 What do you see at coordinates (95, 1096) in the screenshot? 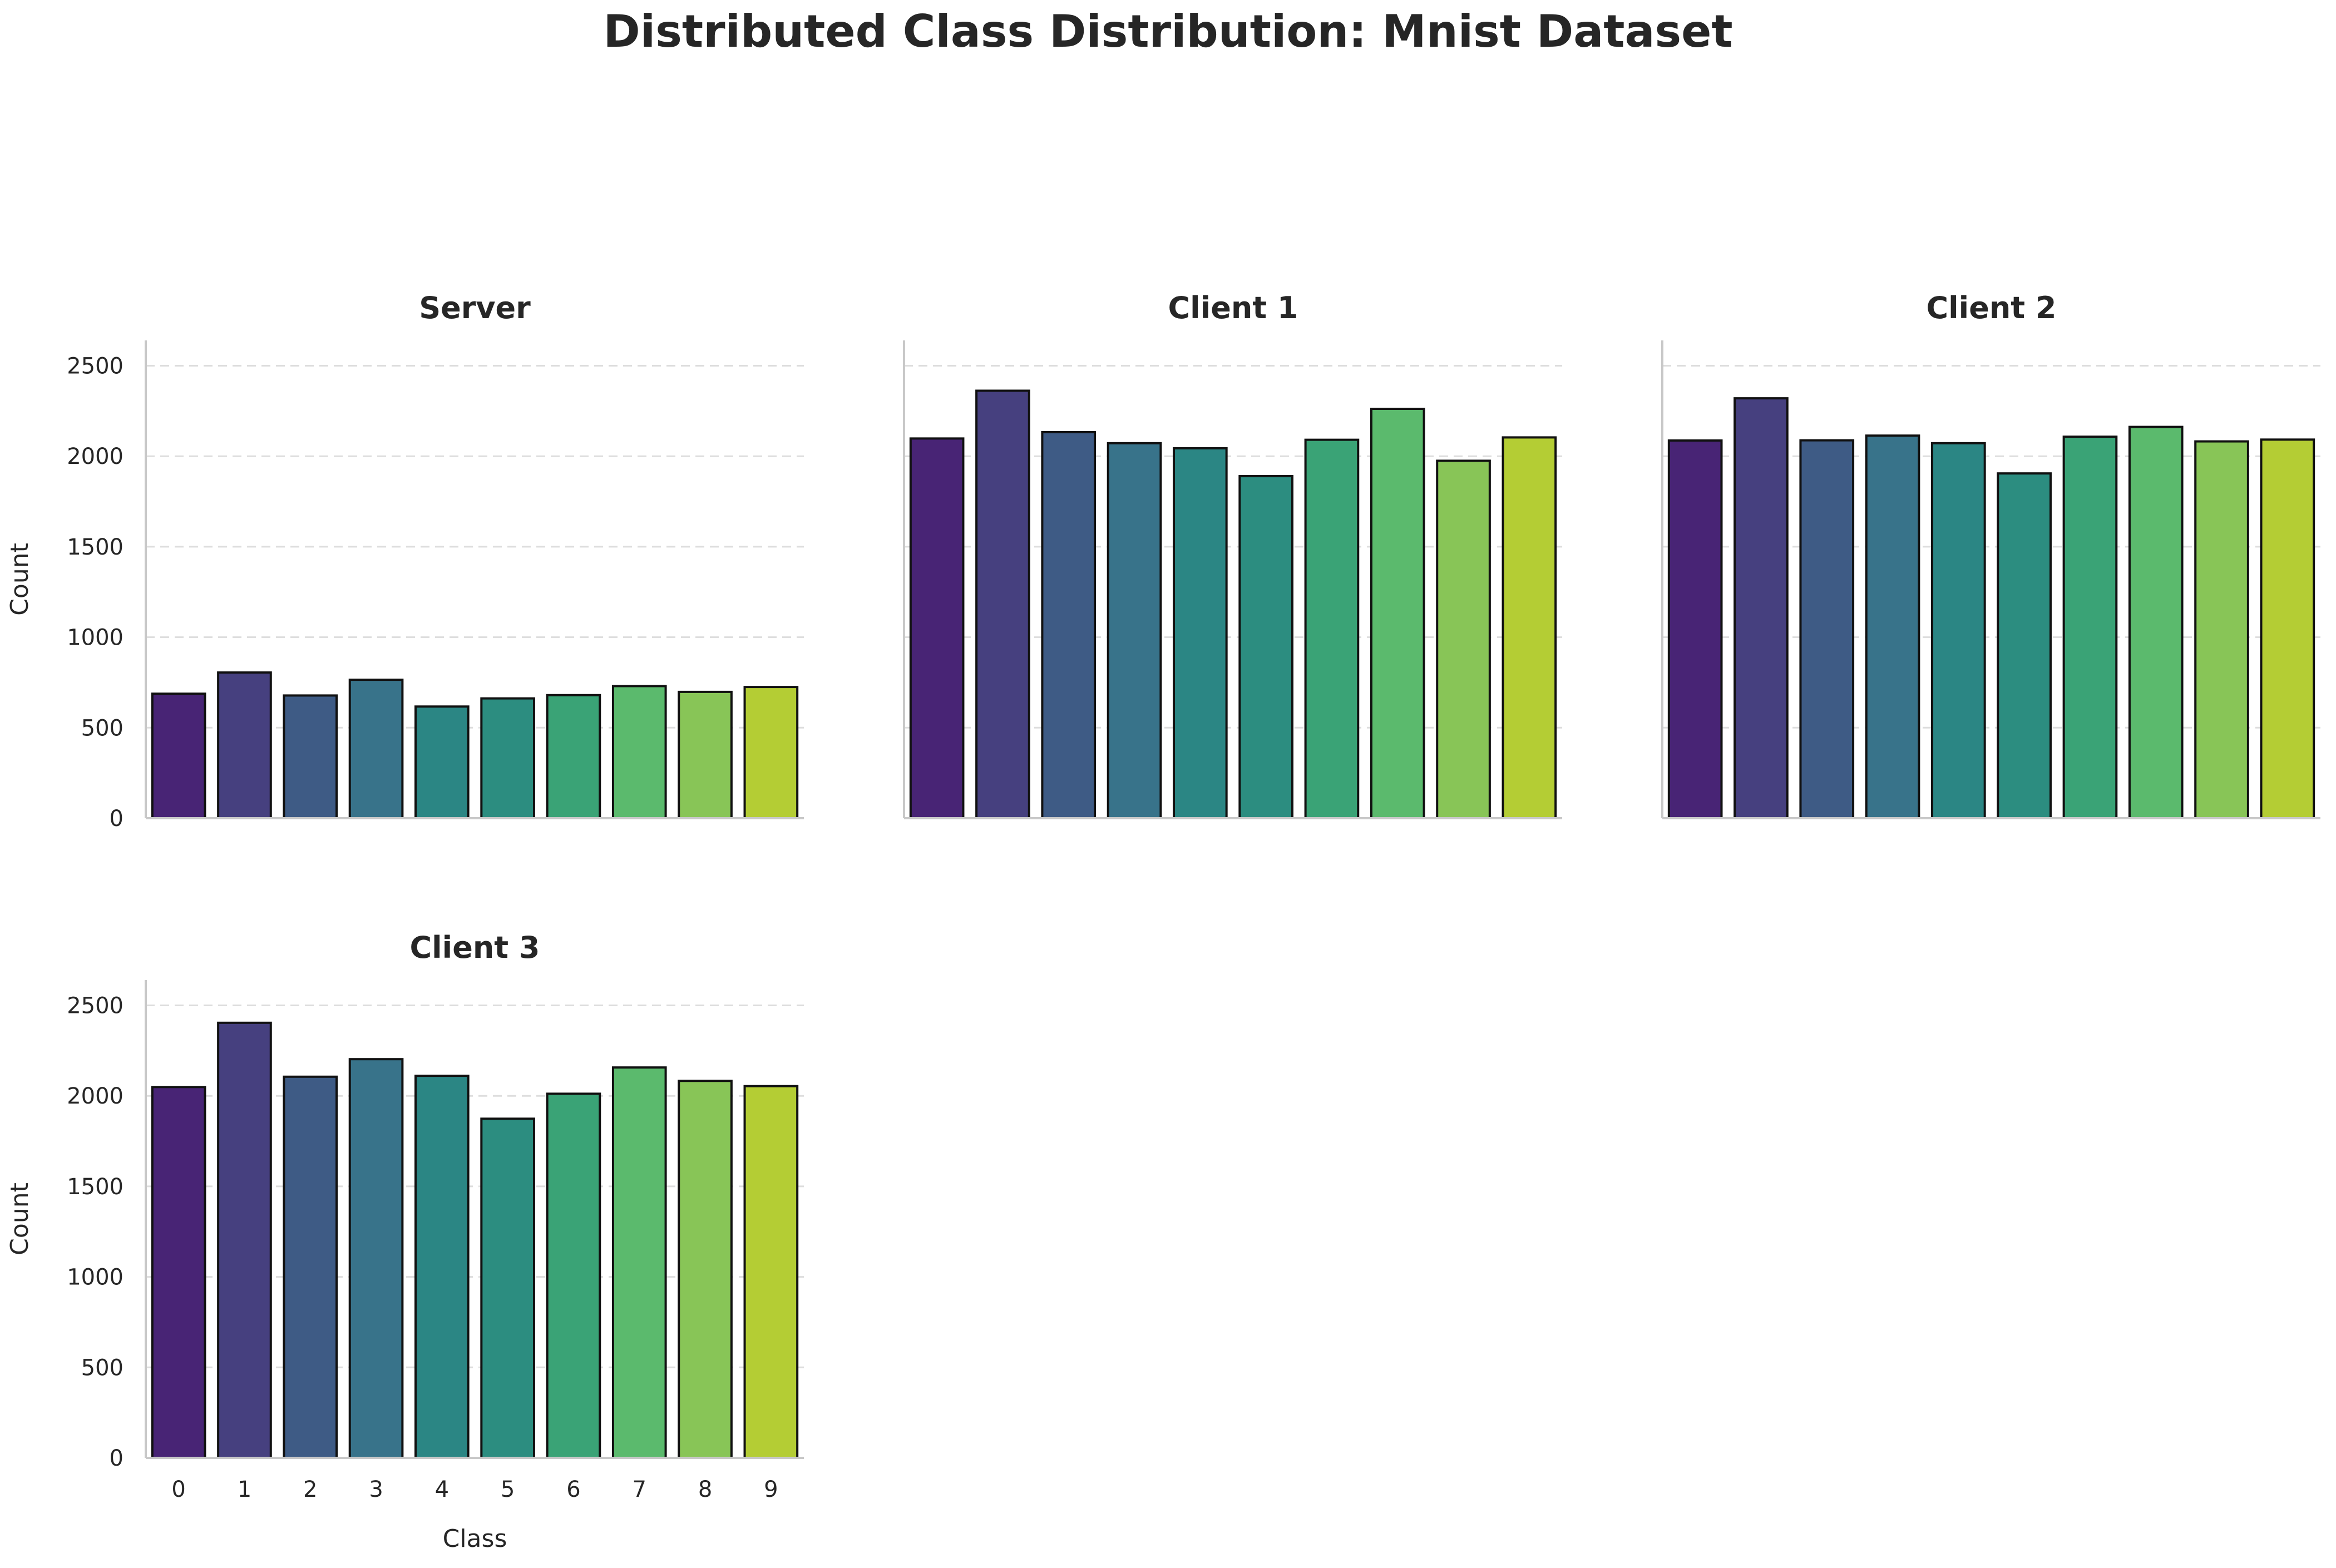
I see `client-3-y-tick-label-2000: 2000` at bounding box center [95, 1096].